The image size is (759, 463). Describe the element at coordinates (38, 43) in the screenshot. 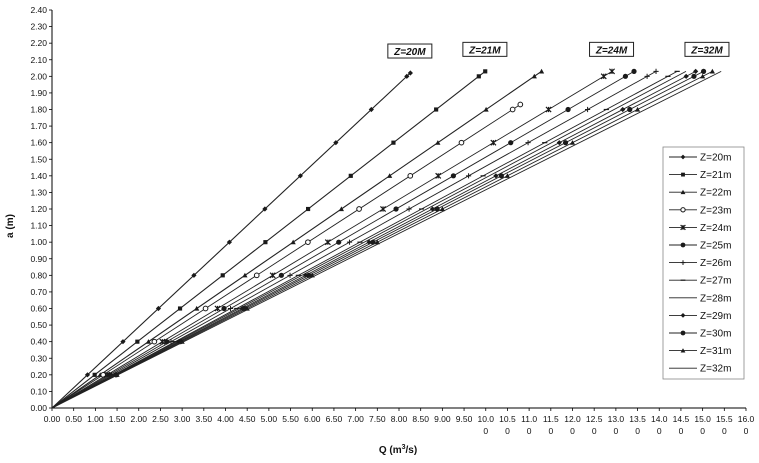

I see `y-tick-label: 2.20` at that location.